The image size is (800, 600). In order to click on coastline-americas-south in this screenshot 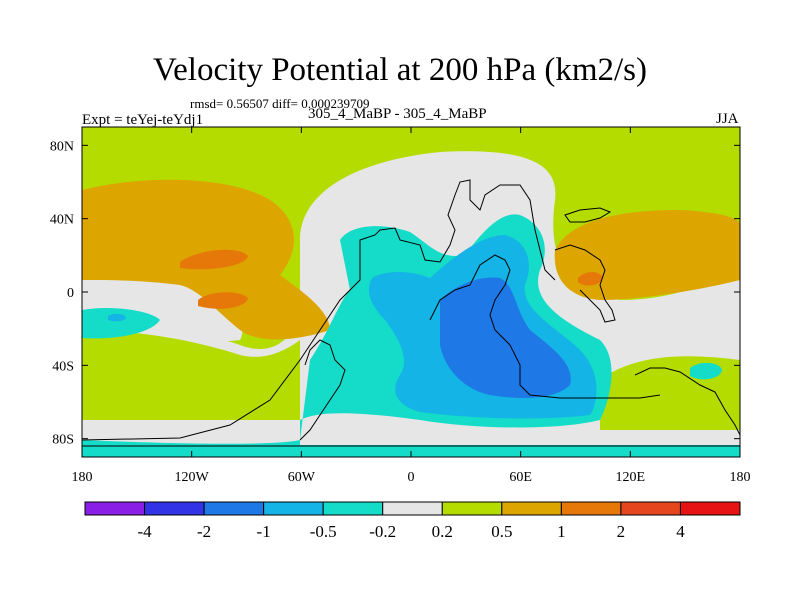, I will do `click(322, 390)`.